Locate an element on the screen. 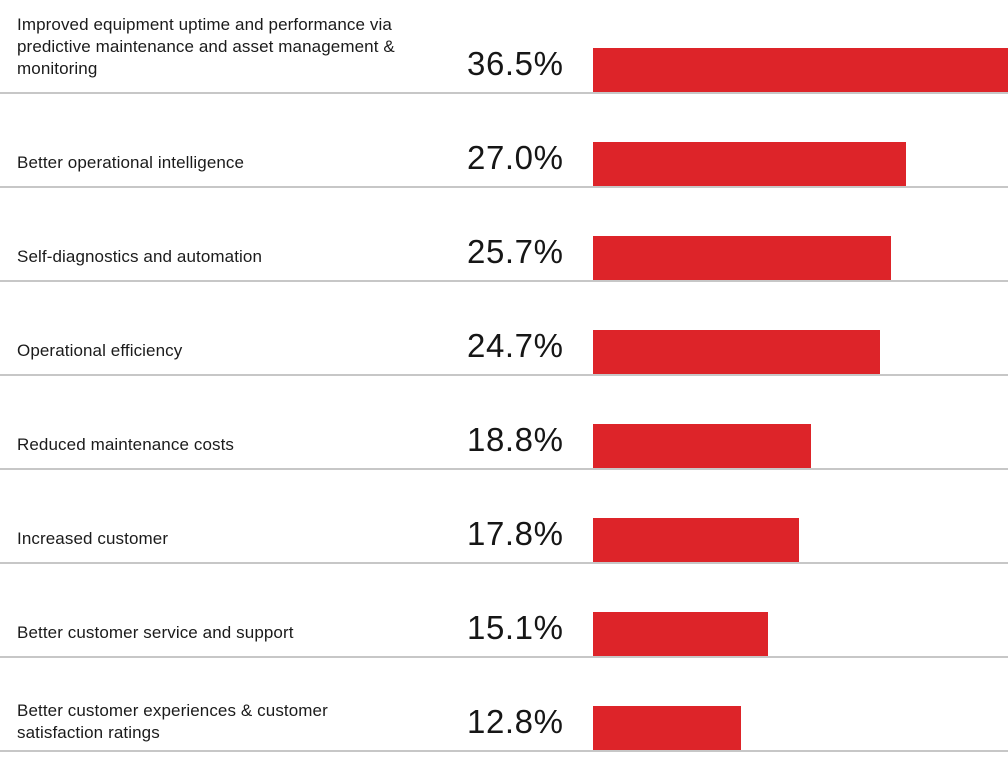  chart-row: Increased customer 17.8% is located at coordinates (504, 517).